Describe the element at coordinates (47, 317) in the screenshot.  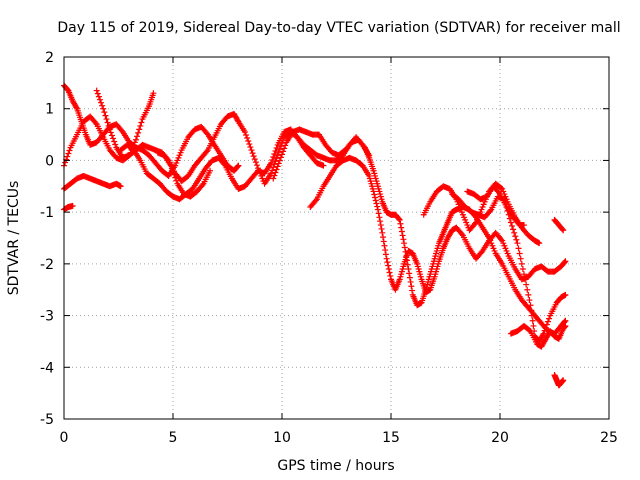
I see `y-tick-label: -3` at that location.